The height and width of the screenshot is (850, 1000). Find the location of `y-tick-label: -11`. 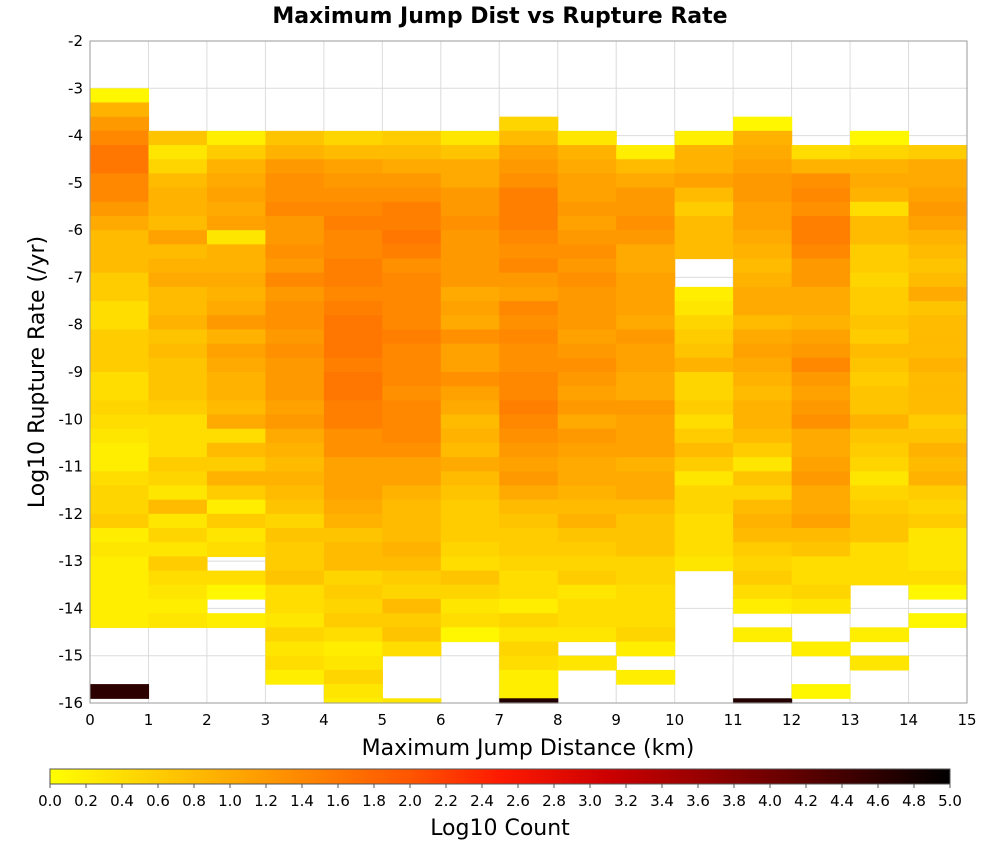

y-tick-label: -11 is located at coordinates (71, 467).